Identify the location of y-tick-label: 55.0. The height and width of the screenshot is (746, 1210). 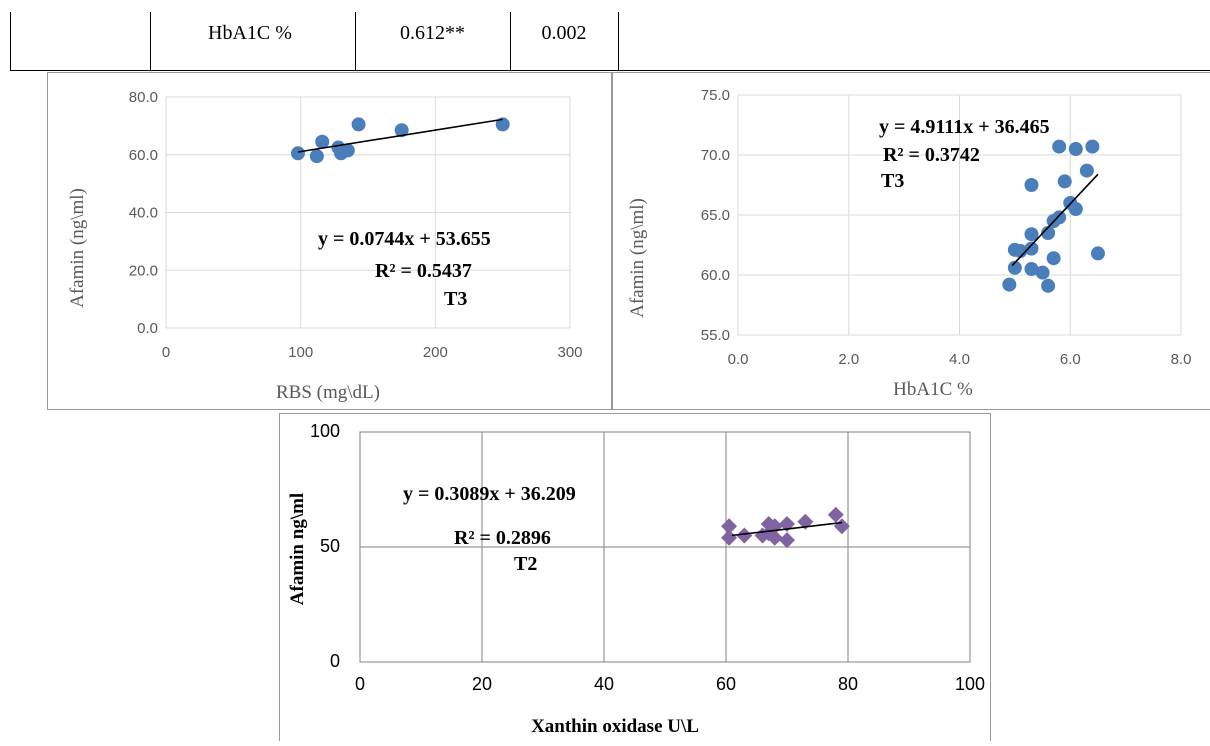
(715, 335).